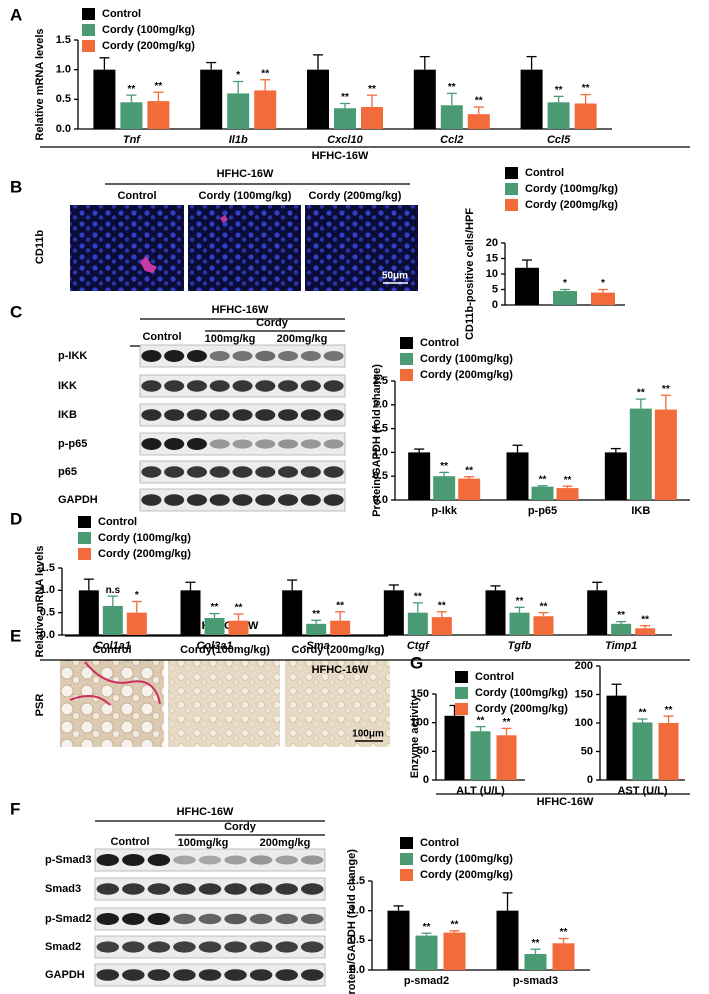 This screenshot has height=994, width=709. Describe the element at coordinates (67, 415) in the screenshot. I see `blot-row-label: IKB` at that location.